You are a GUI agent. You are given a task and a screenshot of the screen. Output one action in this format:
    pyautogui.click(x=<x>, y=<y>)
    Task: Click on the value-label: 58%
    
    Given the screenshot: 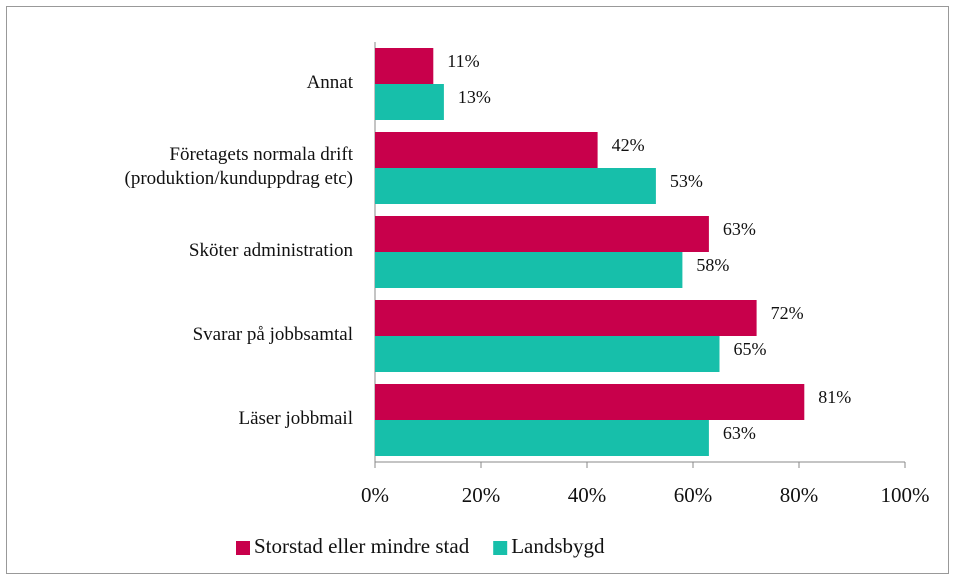 What is the action you would take?
    pyautogui.click(x=712, y=265)
    